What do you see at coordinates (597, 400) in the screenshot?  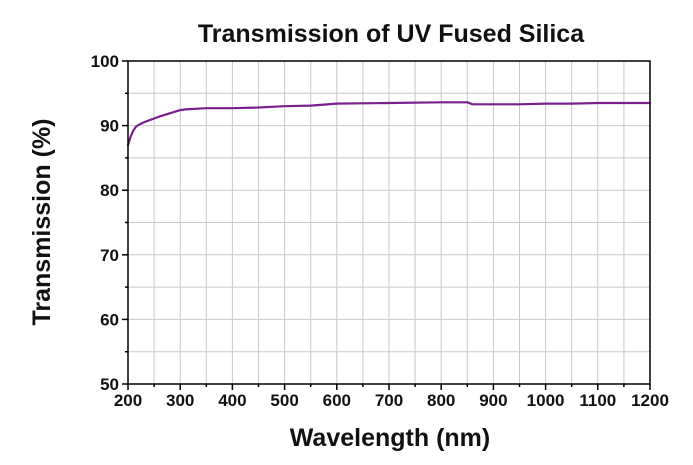 I see `x-tick-label: 1100` at bounding box center [597, 400].